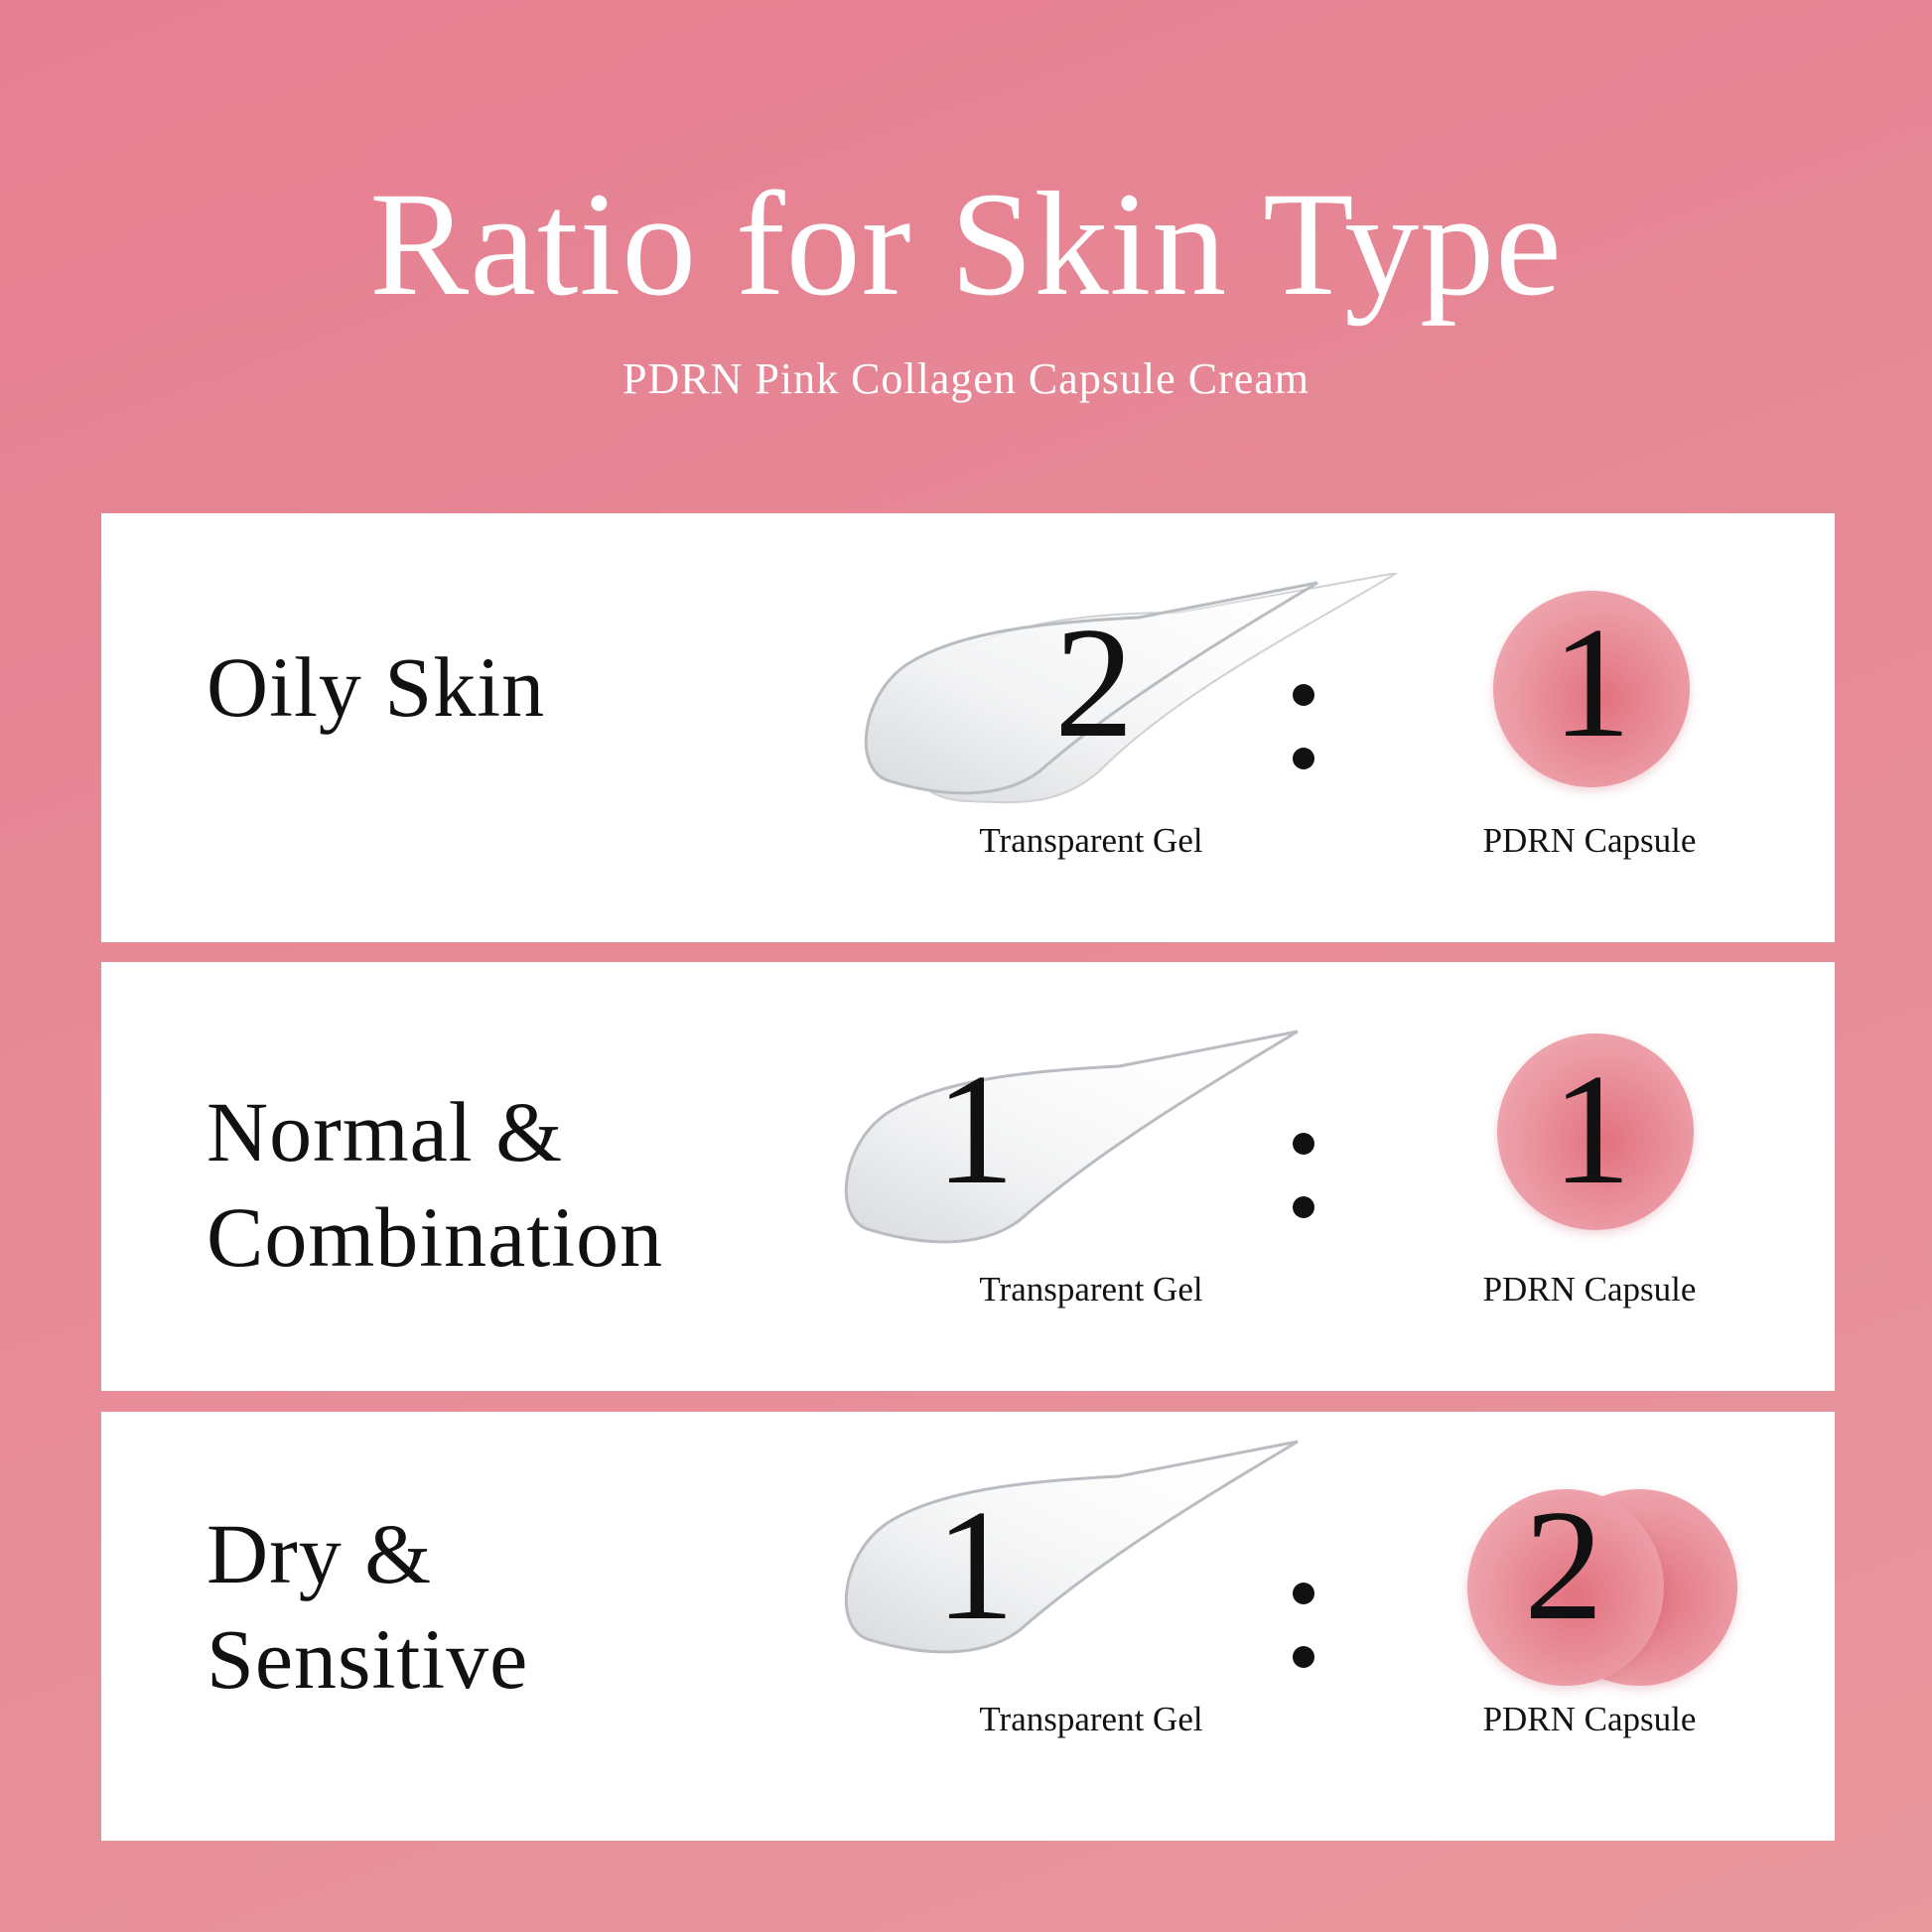 This screenshot has height=1932, width=1932. I want to click on capsule-ratio-number: 2, so click(1563, 1565).